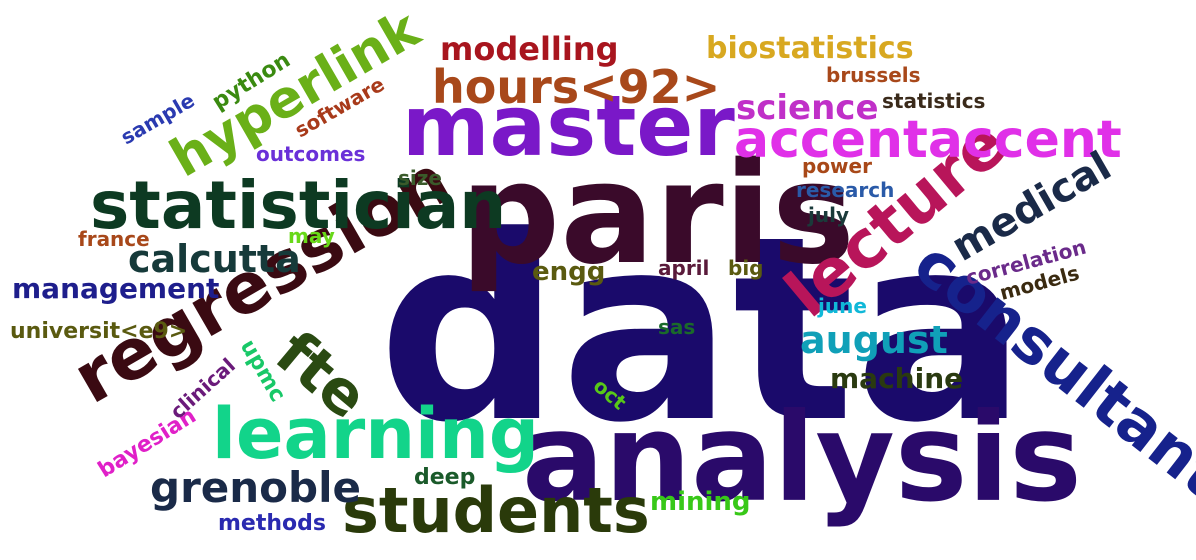 The height and width of the screenshot is (560, 1196). Describe the element at coordinates (375, 434) in the screenshot. I see `word-learning: learning` at that location.